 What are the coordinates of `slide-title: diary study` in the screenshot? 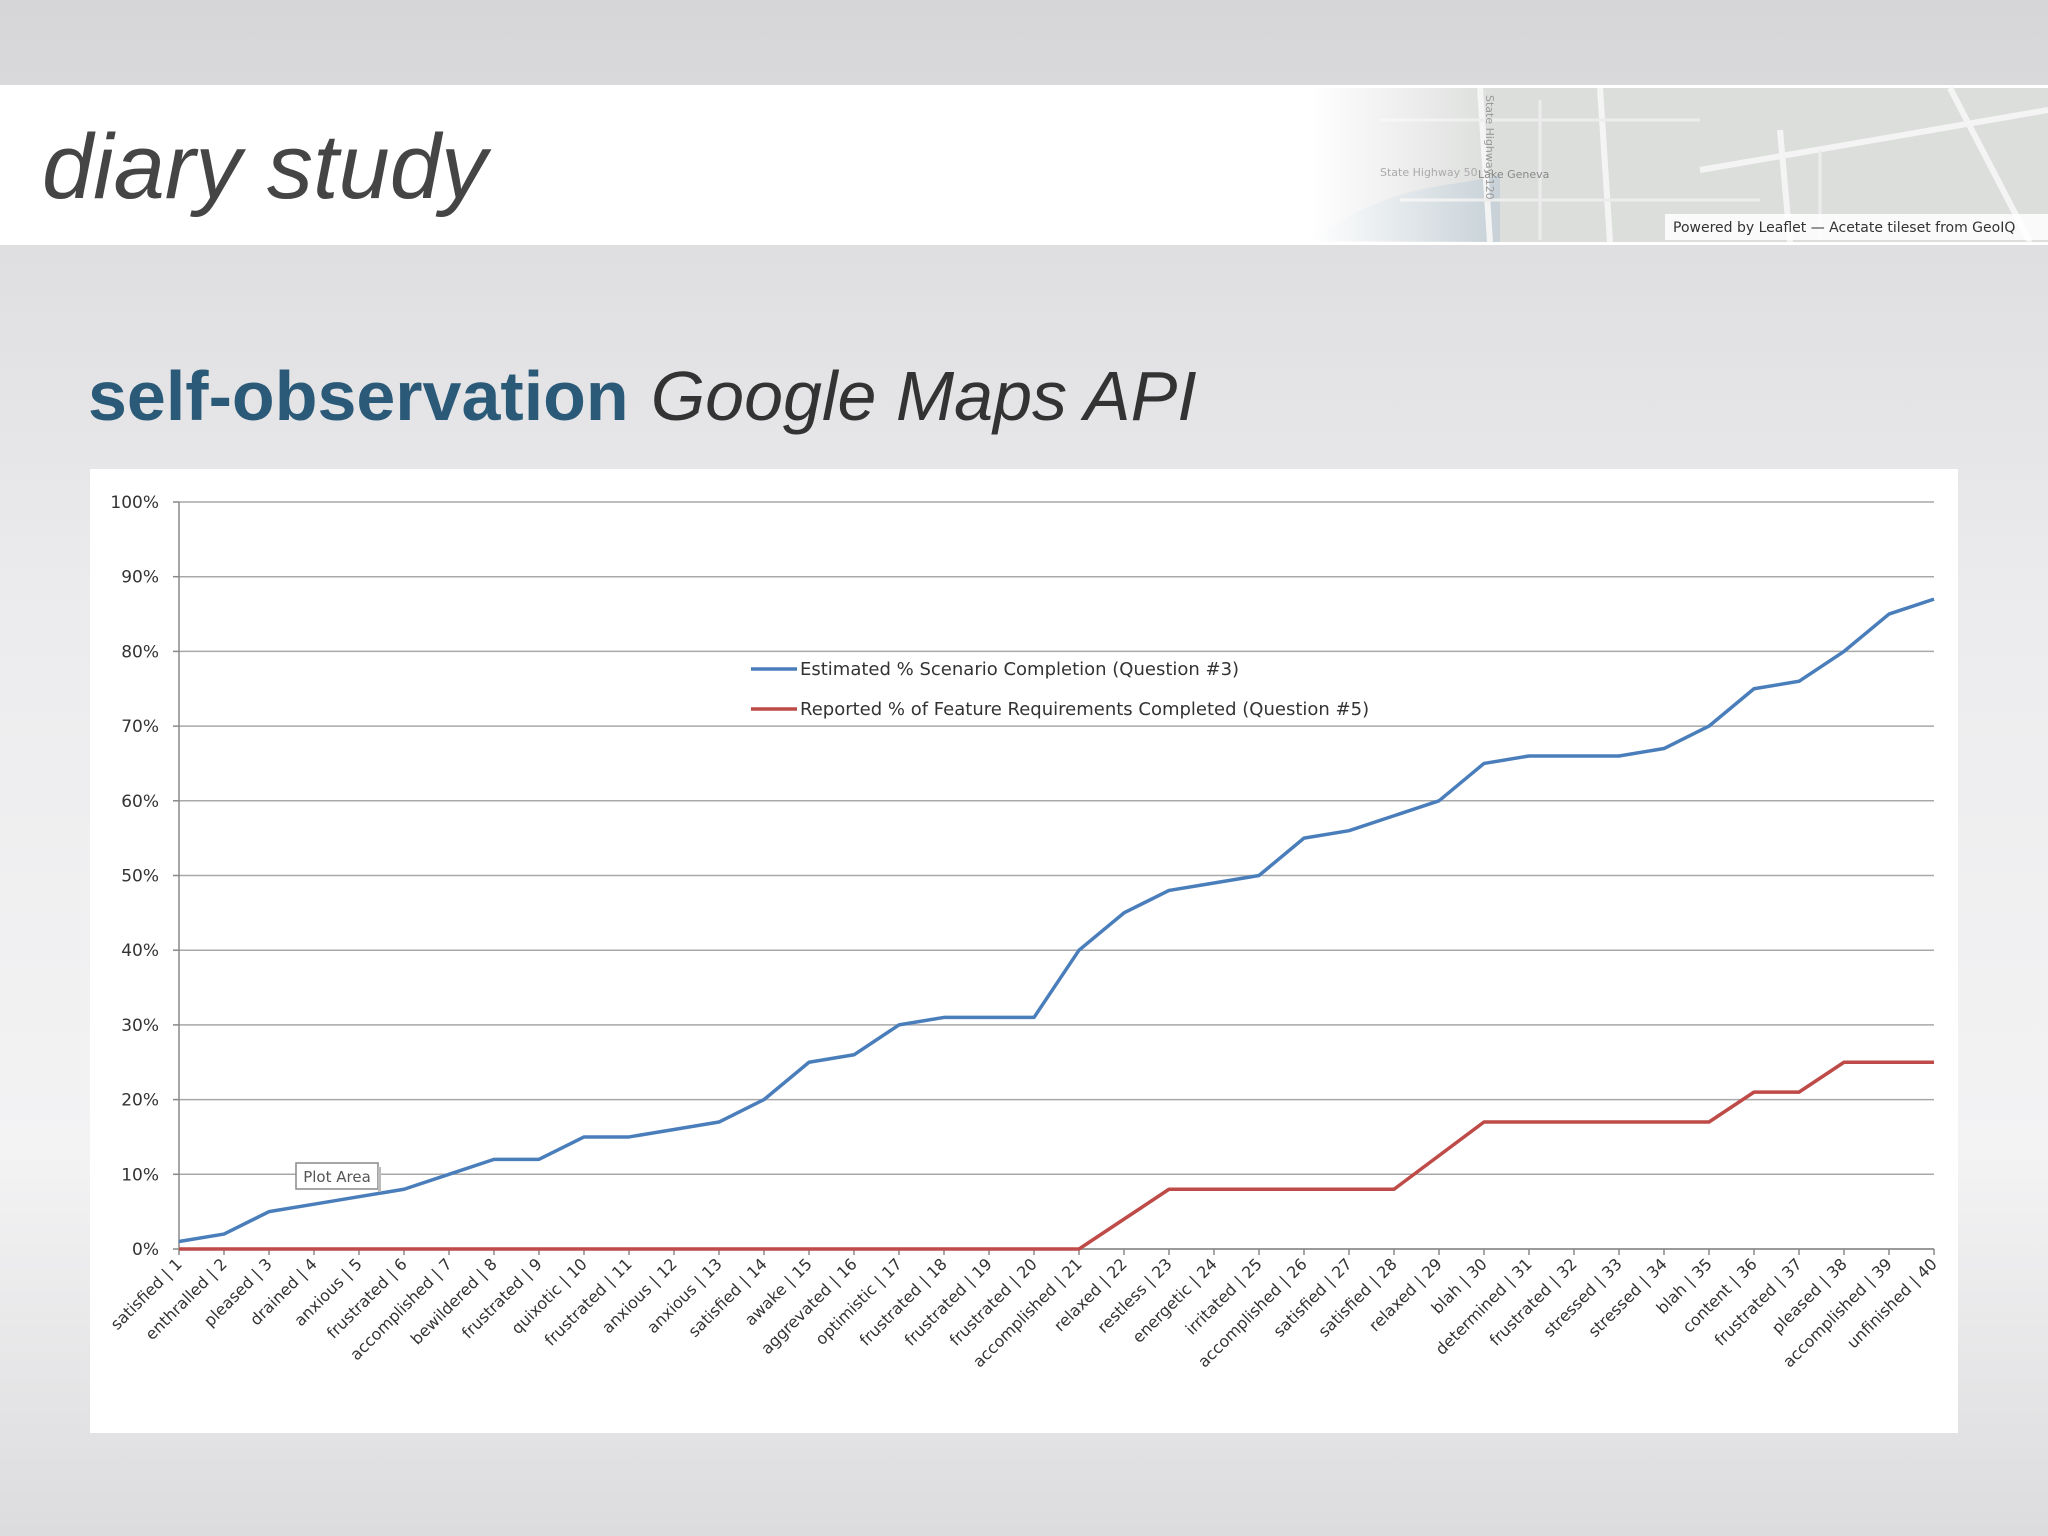 It's located at (267, 167).